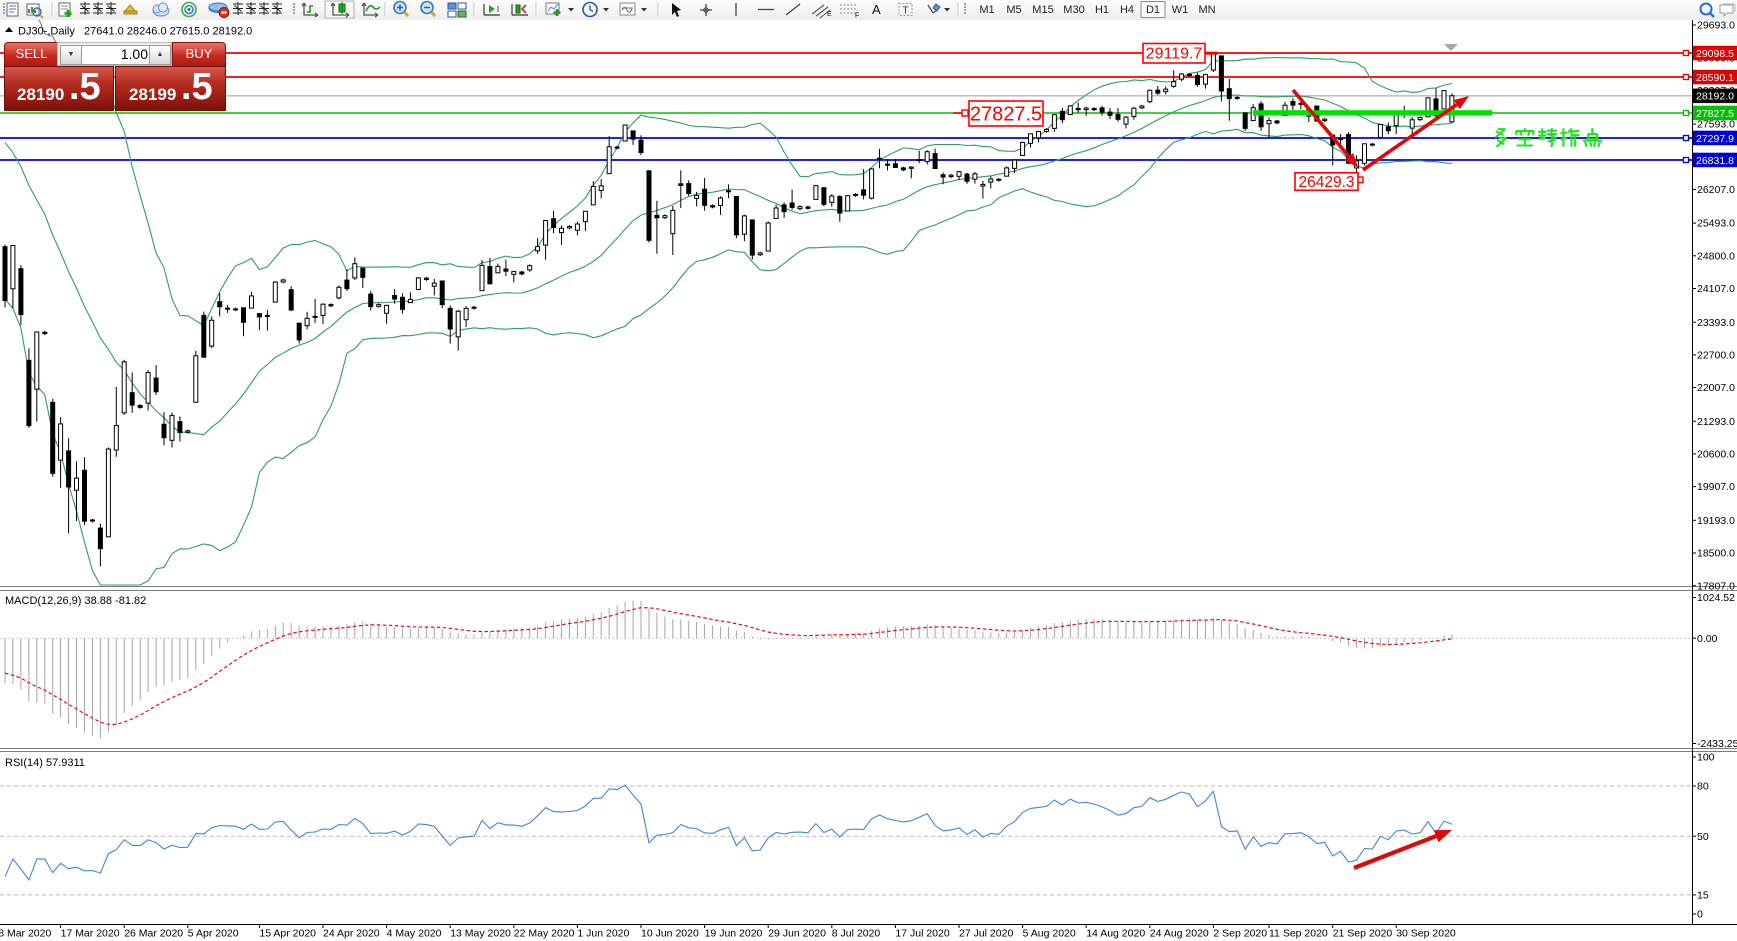 The image size is (1737, 941). What do you see at coordinates (1049, 934) in the screenshot?
I see `svg-text: 5 Aug 2020` at bounding box center [1049, 934].